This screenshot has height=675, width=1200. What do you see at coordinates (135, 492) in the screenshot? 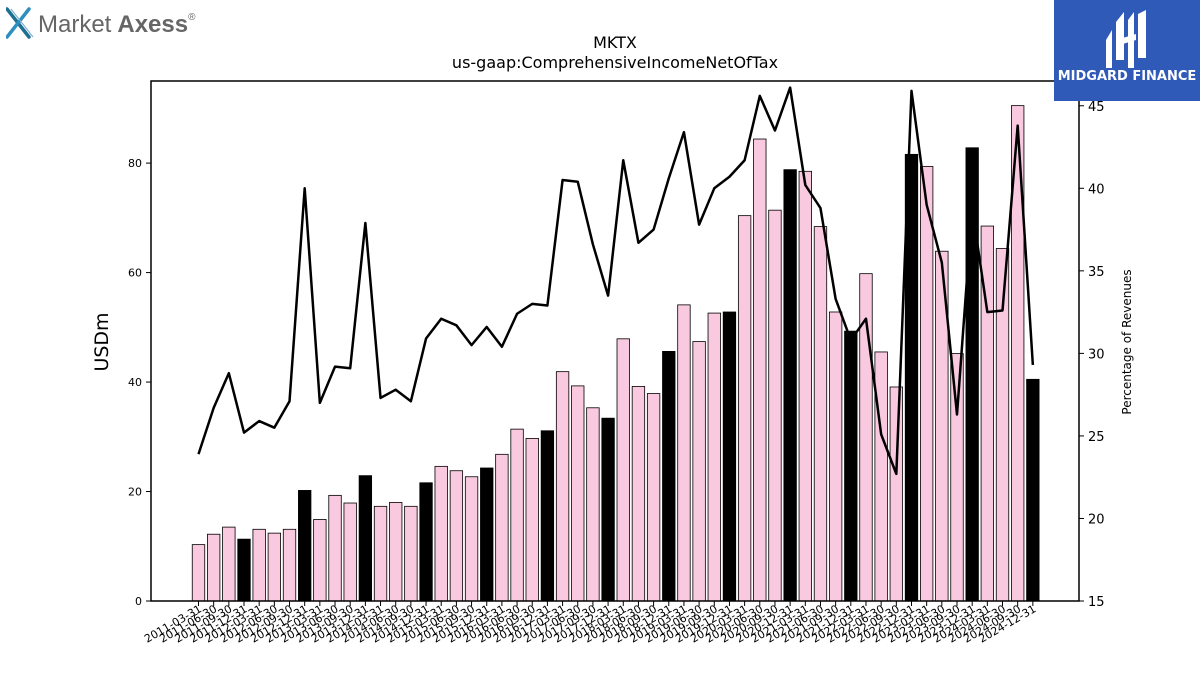
I see `y-tick-label: 20` at bounding box center [135, 492].